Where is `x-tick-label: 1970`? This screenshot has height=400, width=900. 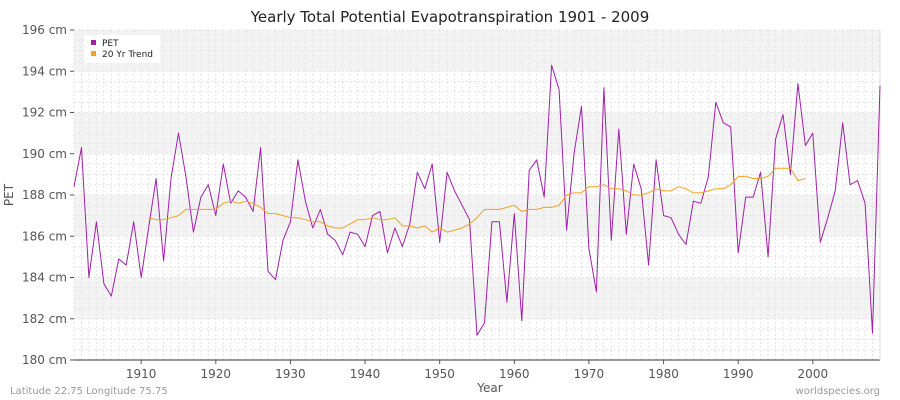 x-tick-label: 1970 is located at coordinates (589, 374).